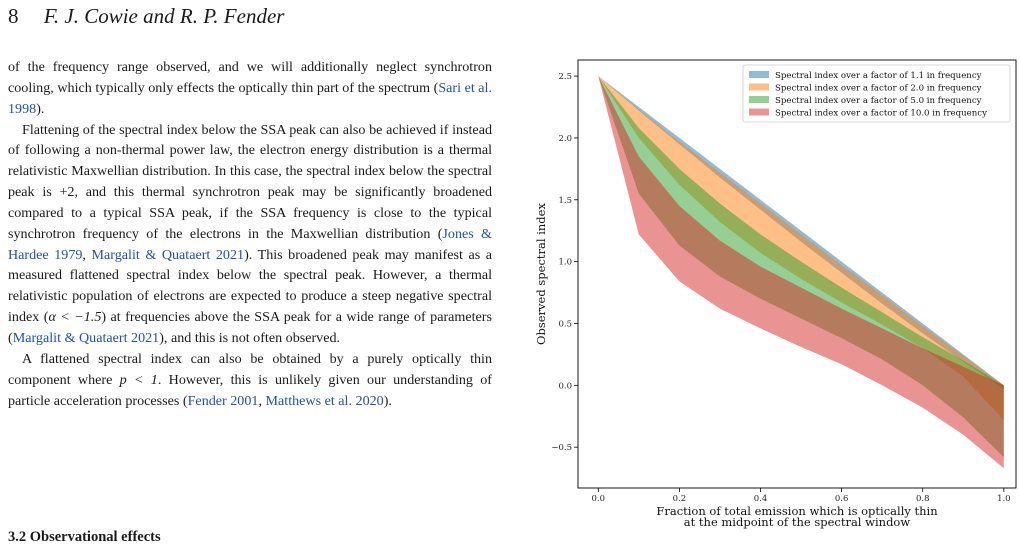 This screenshot has width=1020, height=552. I want to click on citation-link: Sari et al. 1998, so click(250, 98).